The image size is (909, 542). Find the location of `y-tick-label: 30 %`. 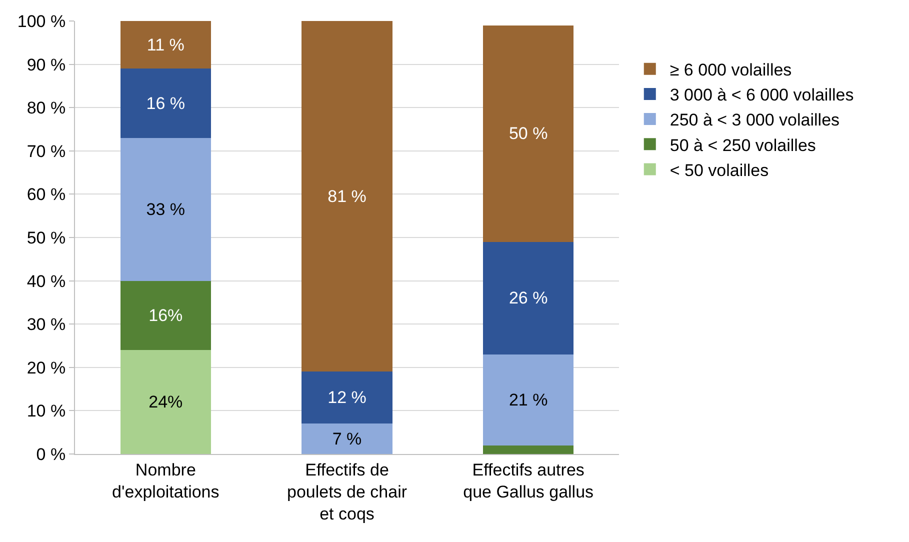

y-tick-label: 30 % is located at coordinates (46, 324).